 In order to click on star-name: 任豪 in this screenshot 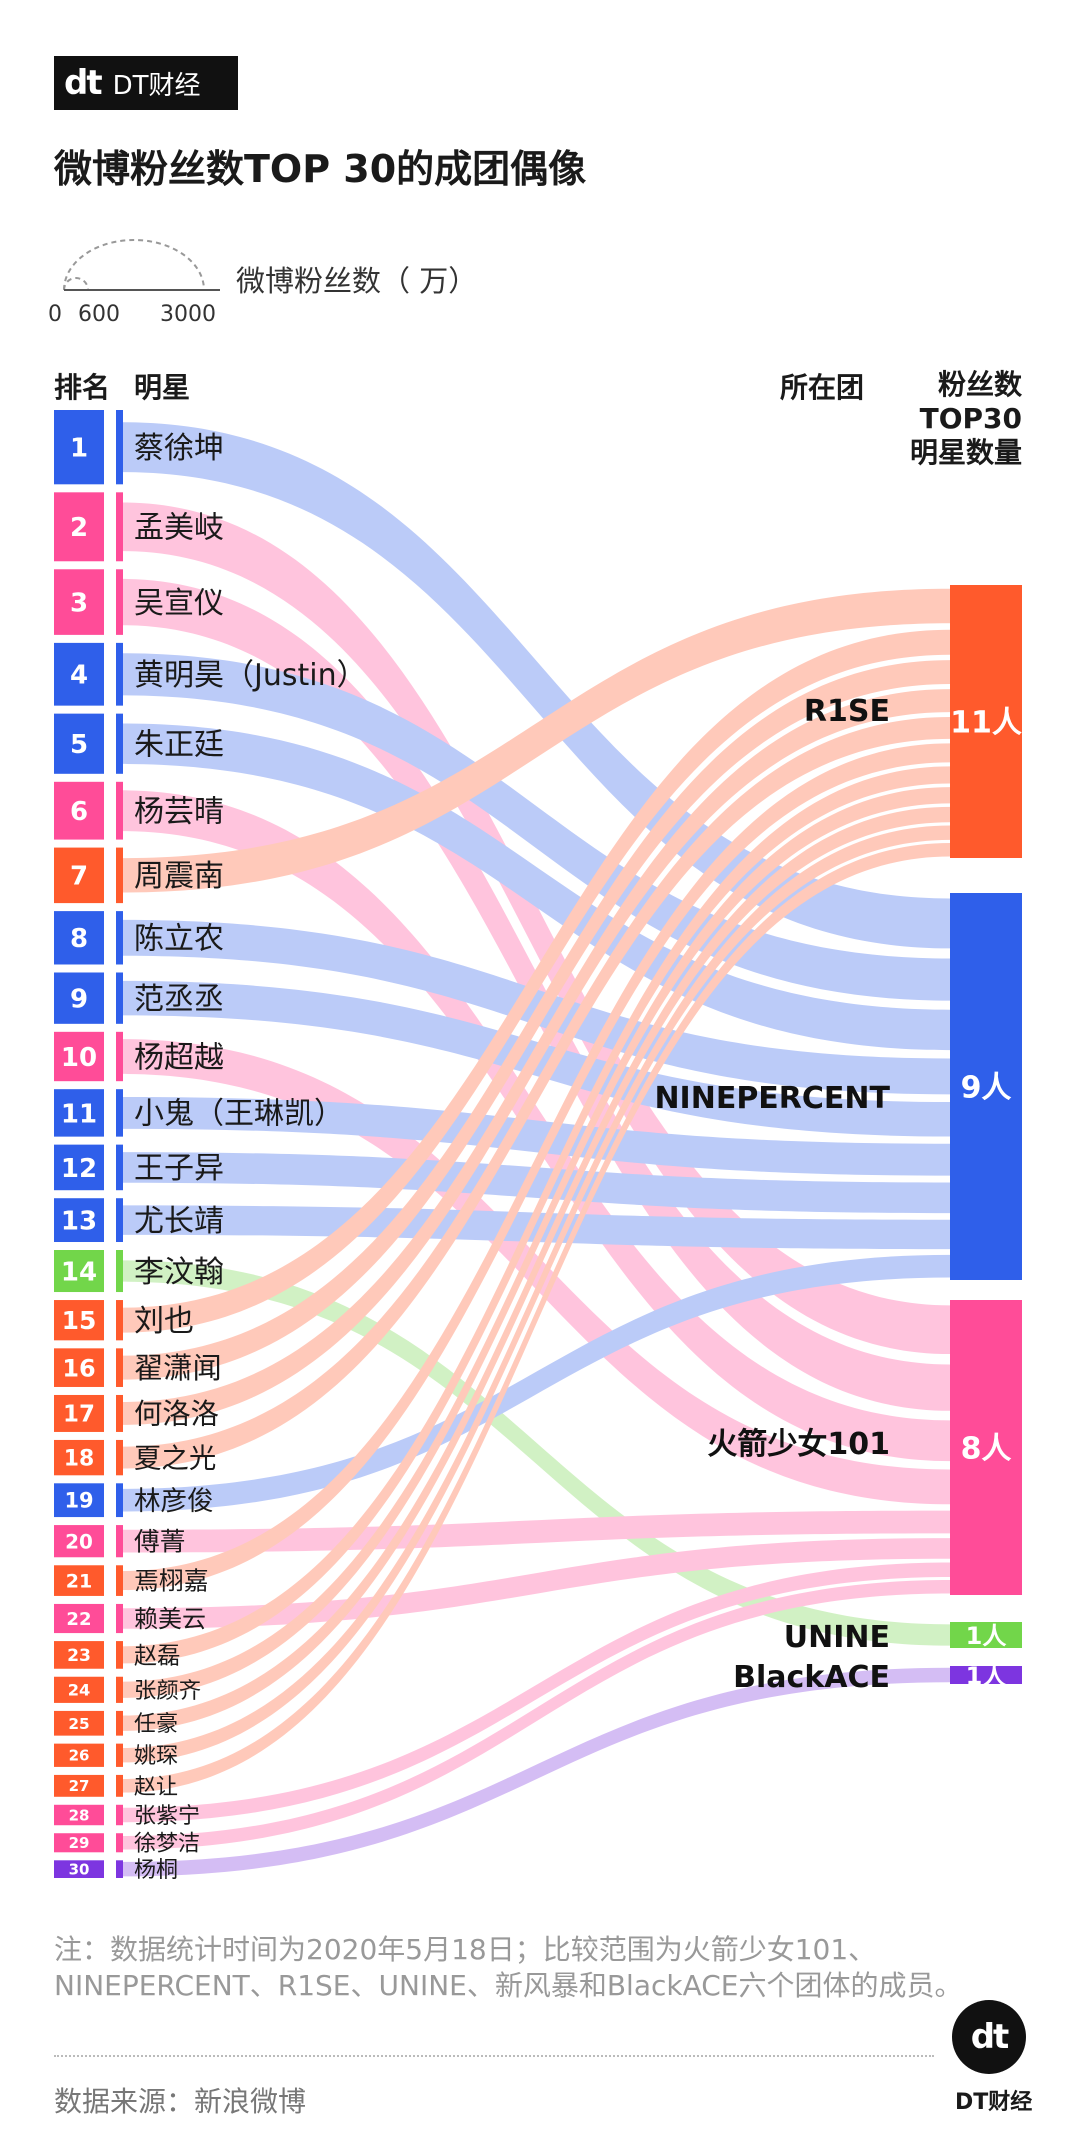, I will do `click(156, 1724)`.